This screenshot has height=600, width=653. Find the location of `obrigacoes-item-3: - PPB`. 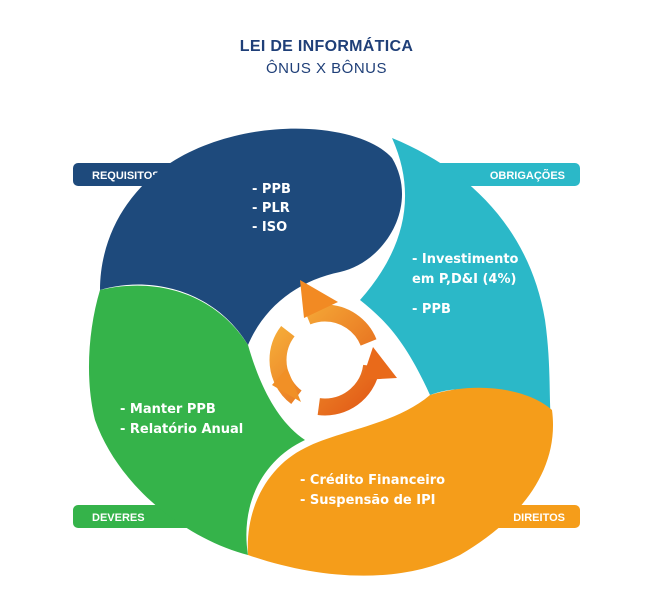

obrigacoes-item-3: - PPB is located at coordinates (431, 309).